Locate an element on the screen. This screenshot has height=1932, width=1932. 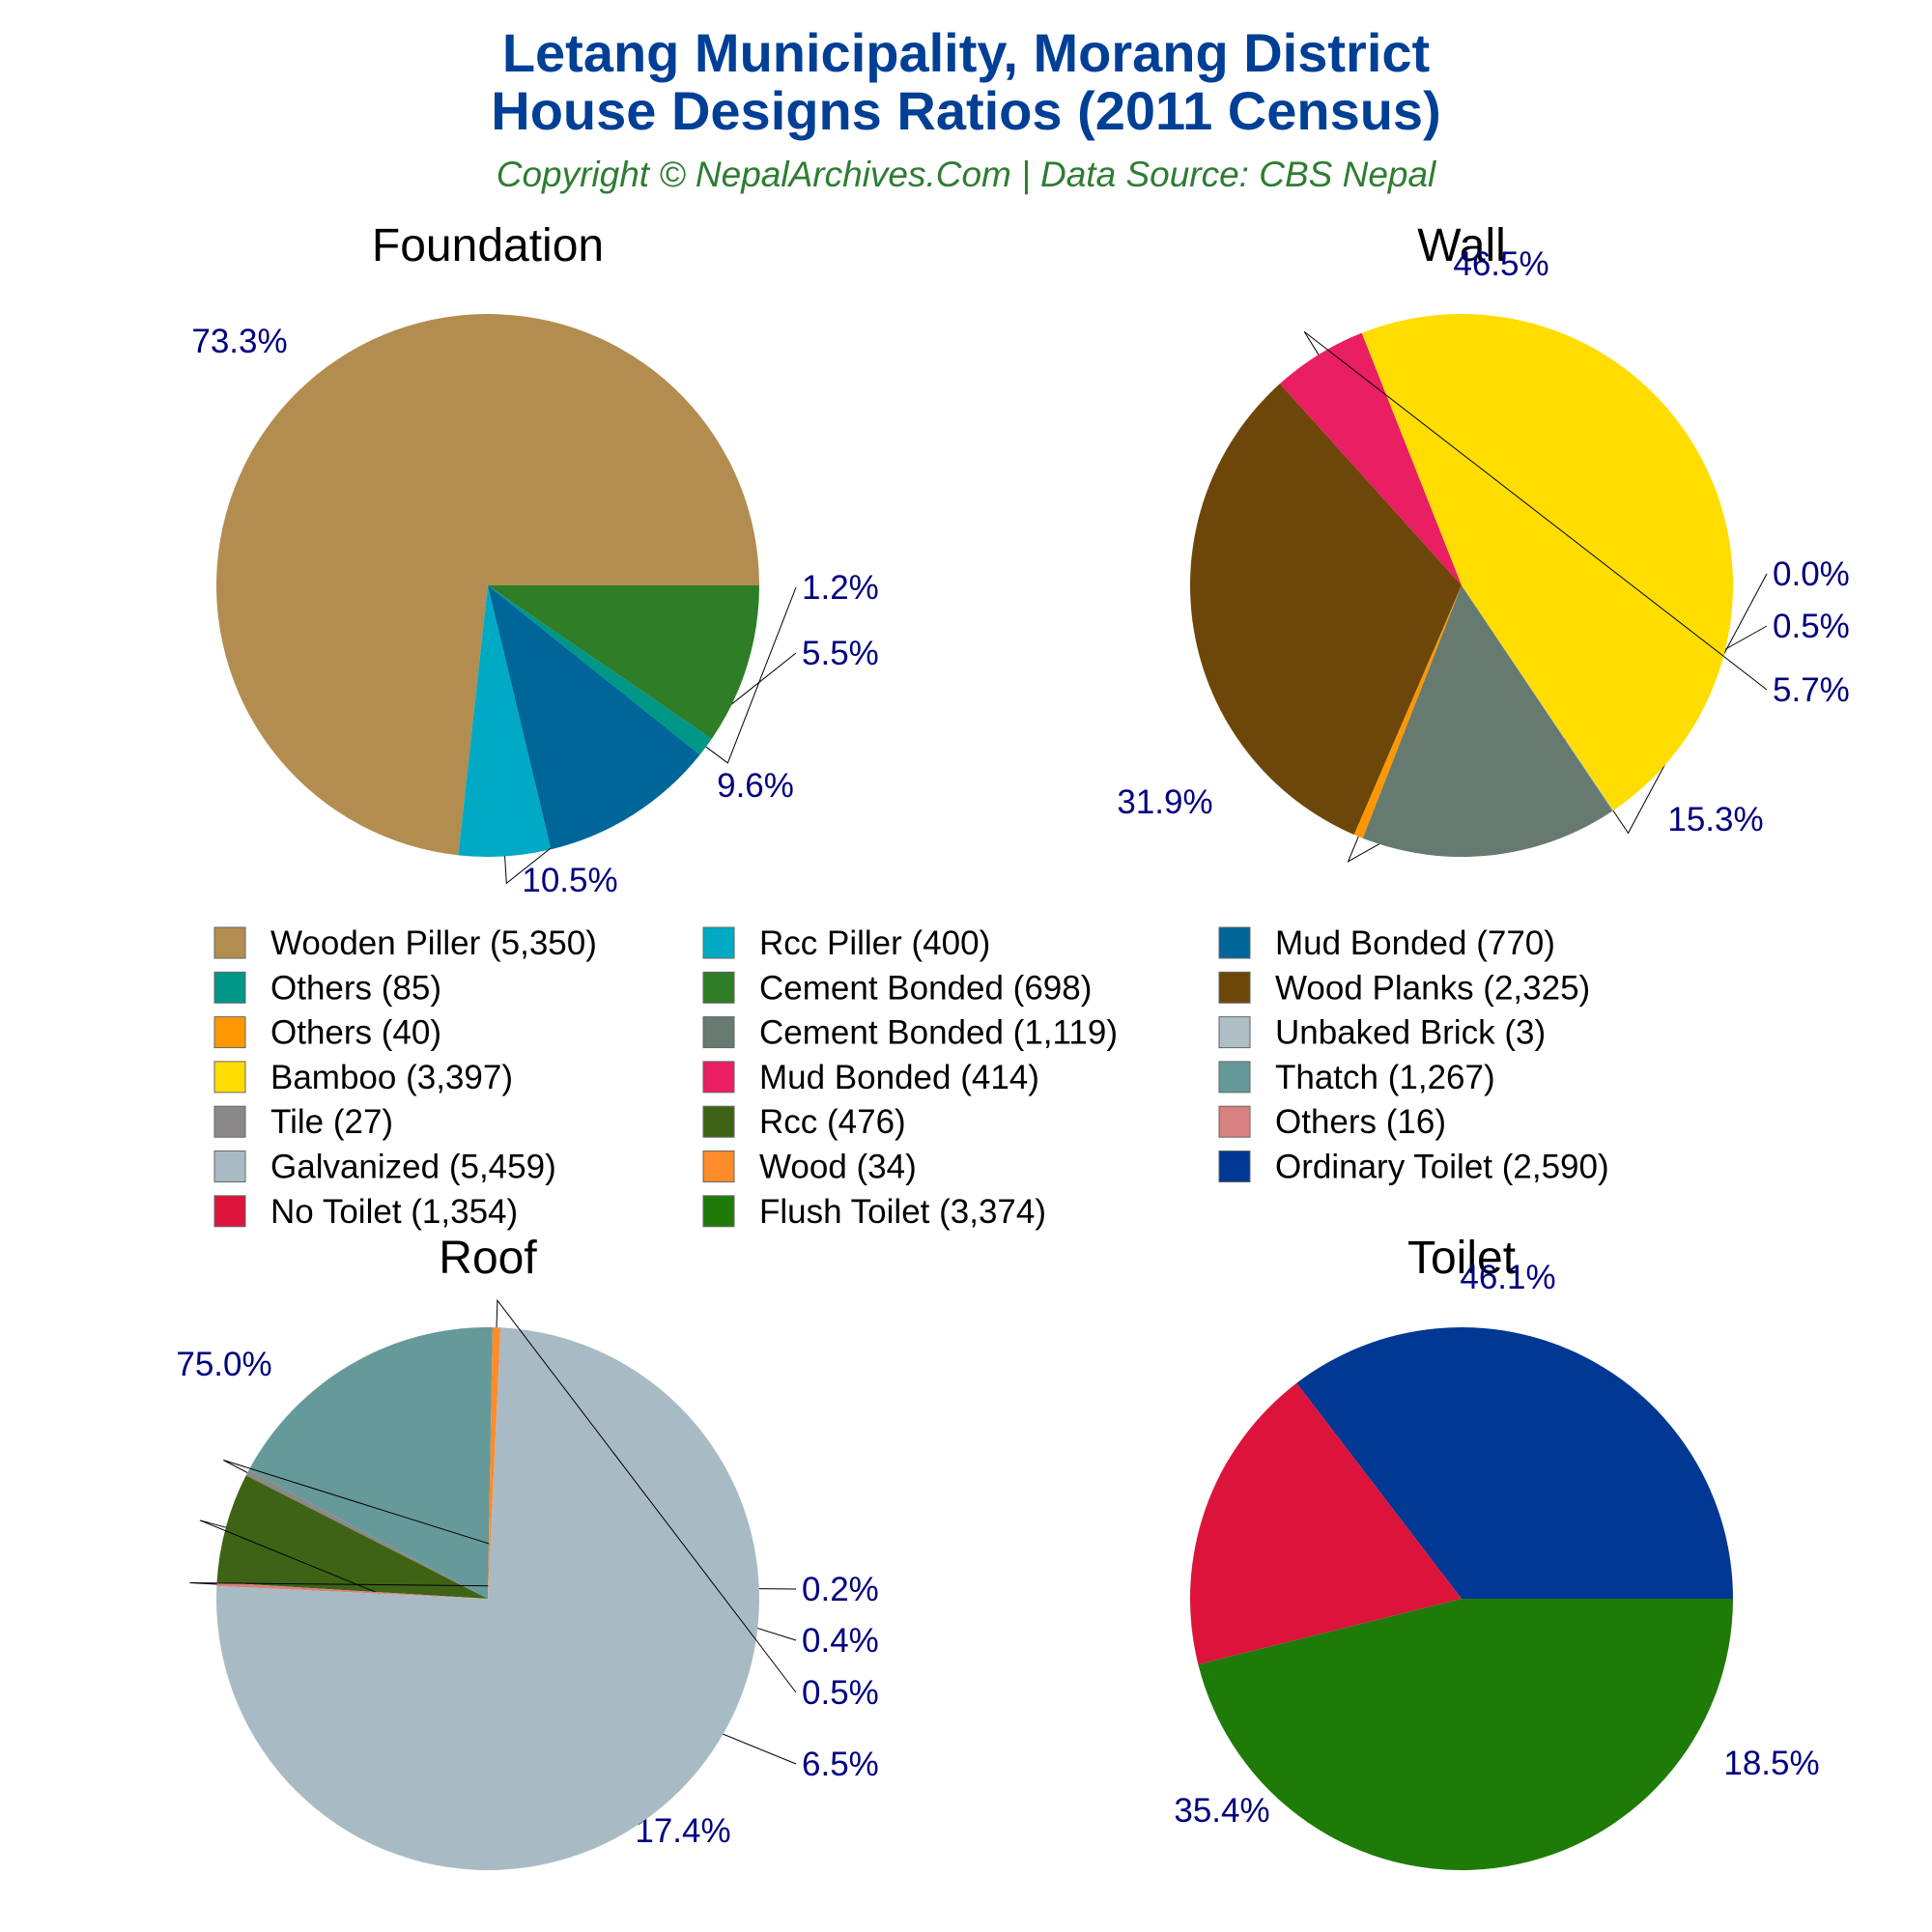
slice-foundation-wooden-piller is located at coordinates (487, 585).